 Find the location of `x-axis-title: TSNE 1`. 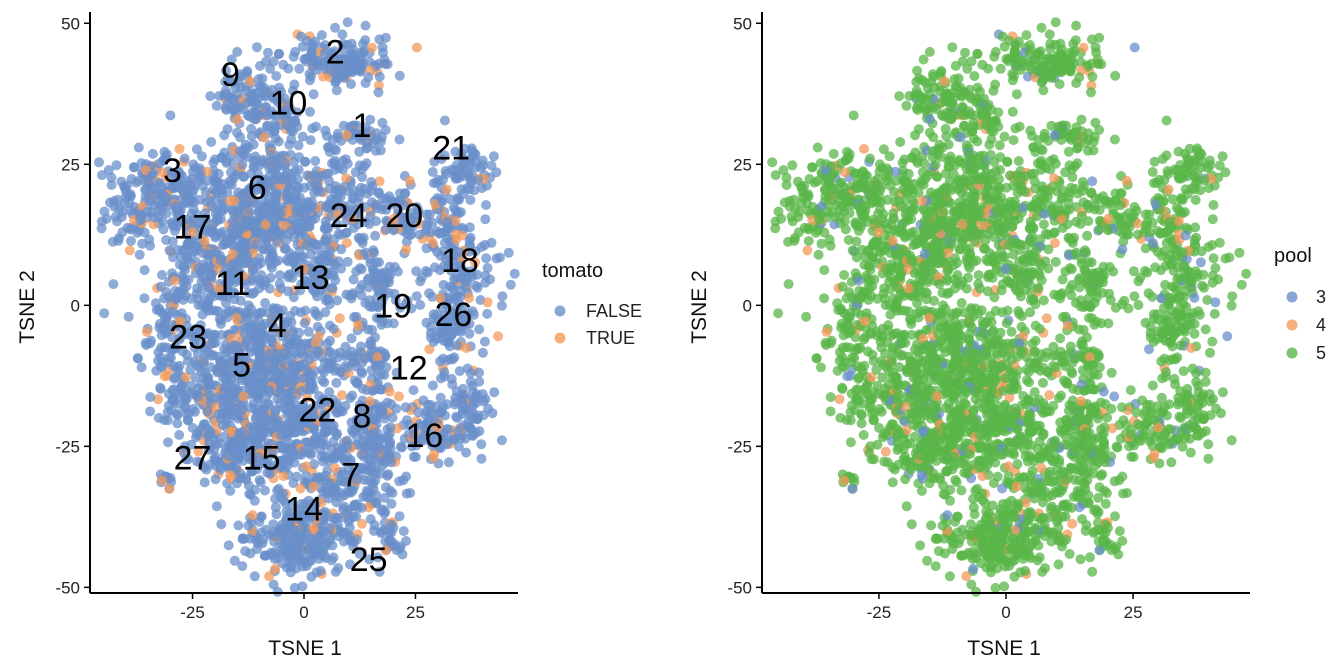

x-axis-title: TSNE 1 is located at coordinates (305, 648).